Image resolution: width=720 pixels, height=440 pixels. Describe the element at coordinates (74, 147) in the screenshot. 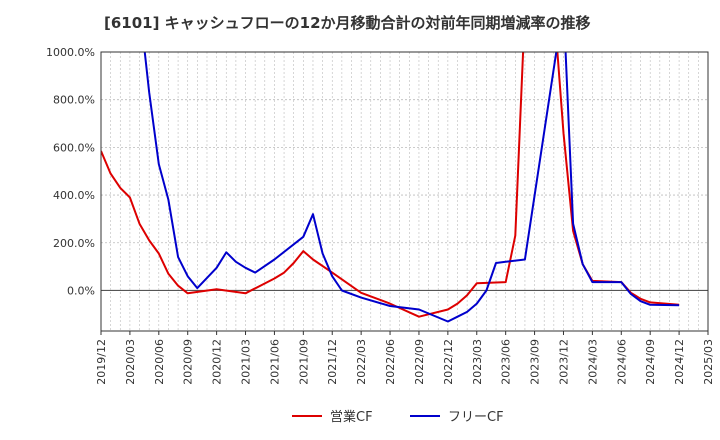

I see `y-tick-label: 600.0%` at that location.